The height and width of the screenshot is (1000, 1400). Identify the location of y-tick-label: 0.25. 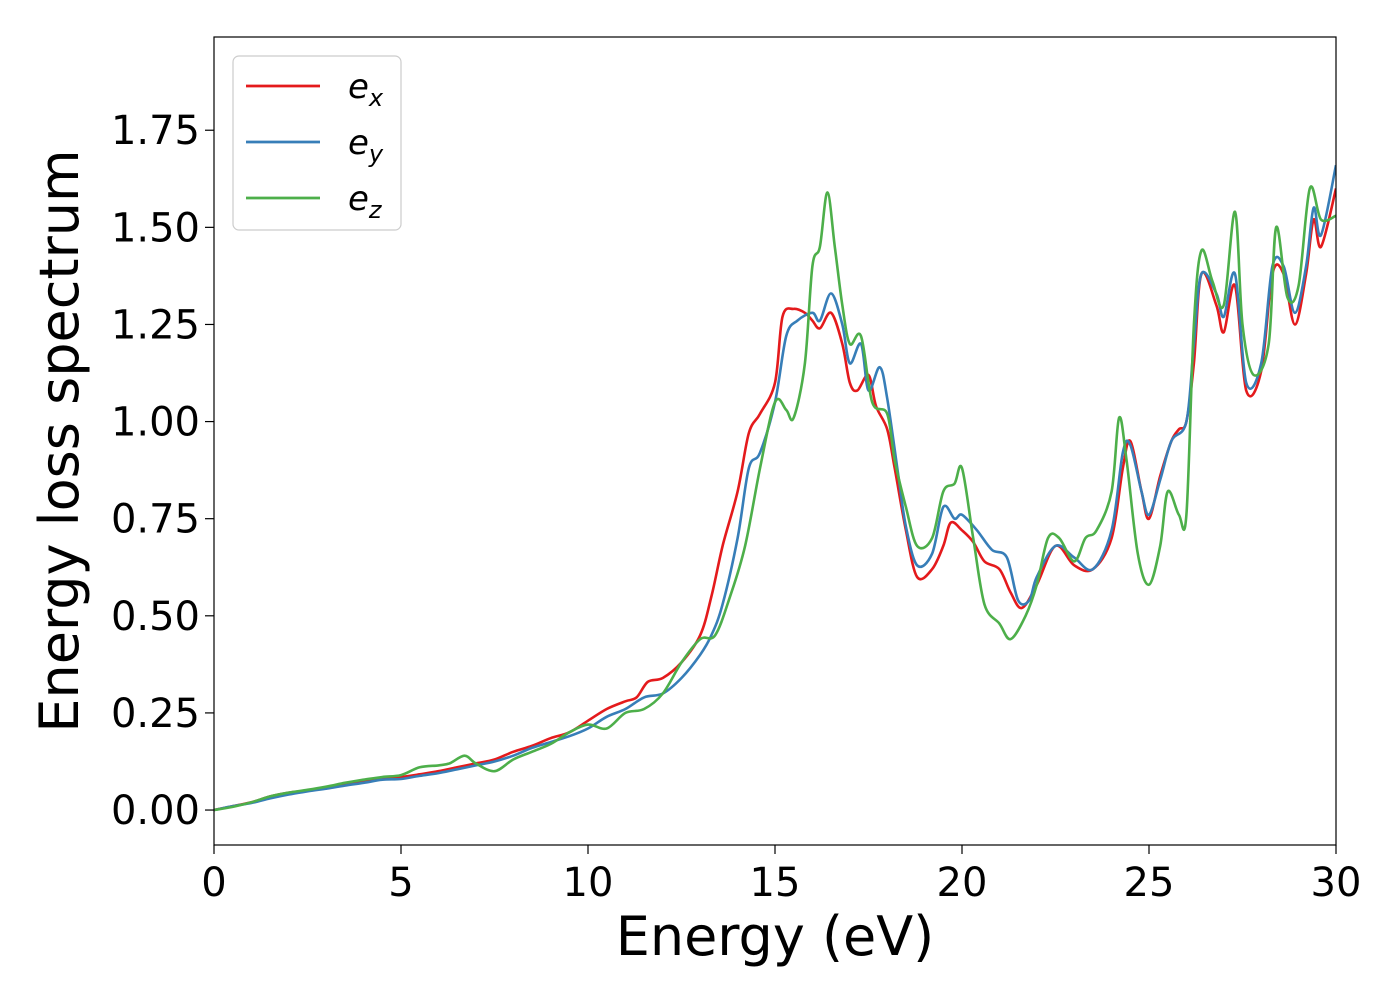
(155, 714).